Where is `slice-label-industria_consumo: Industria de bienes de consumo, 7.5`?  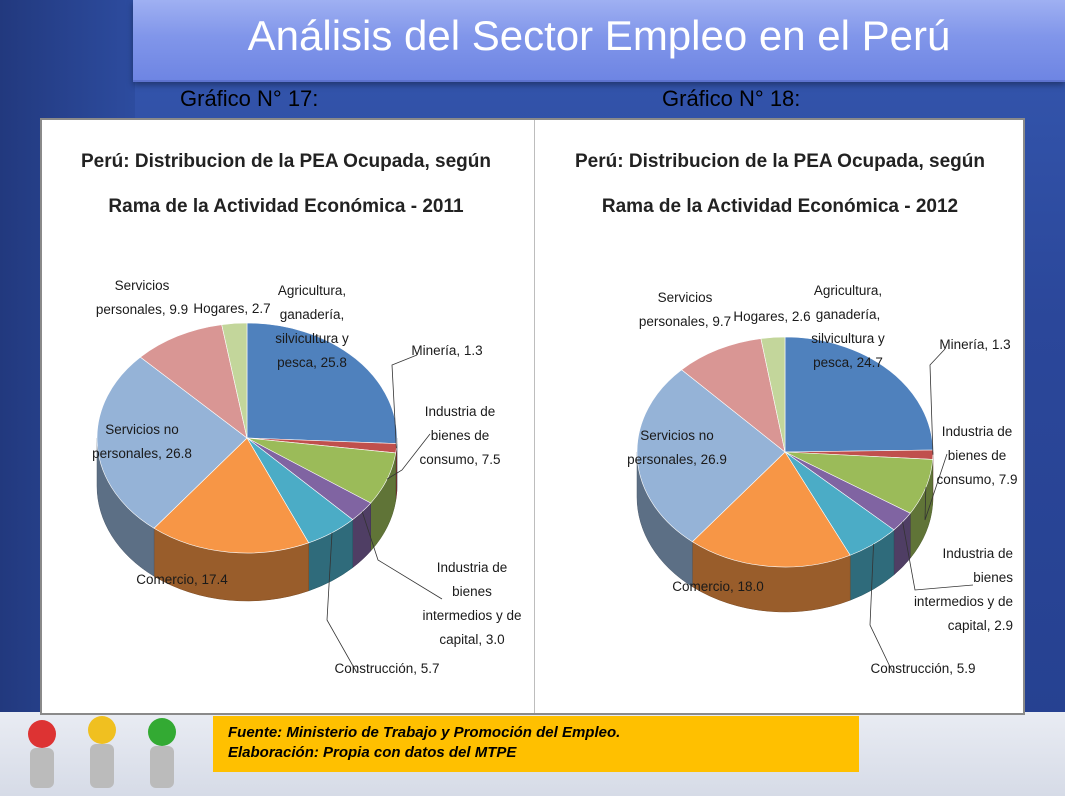
slice-label-industria_consumo: Industria de bienes de consumo, 7.5 is located at coordinates (459, 435).